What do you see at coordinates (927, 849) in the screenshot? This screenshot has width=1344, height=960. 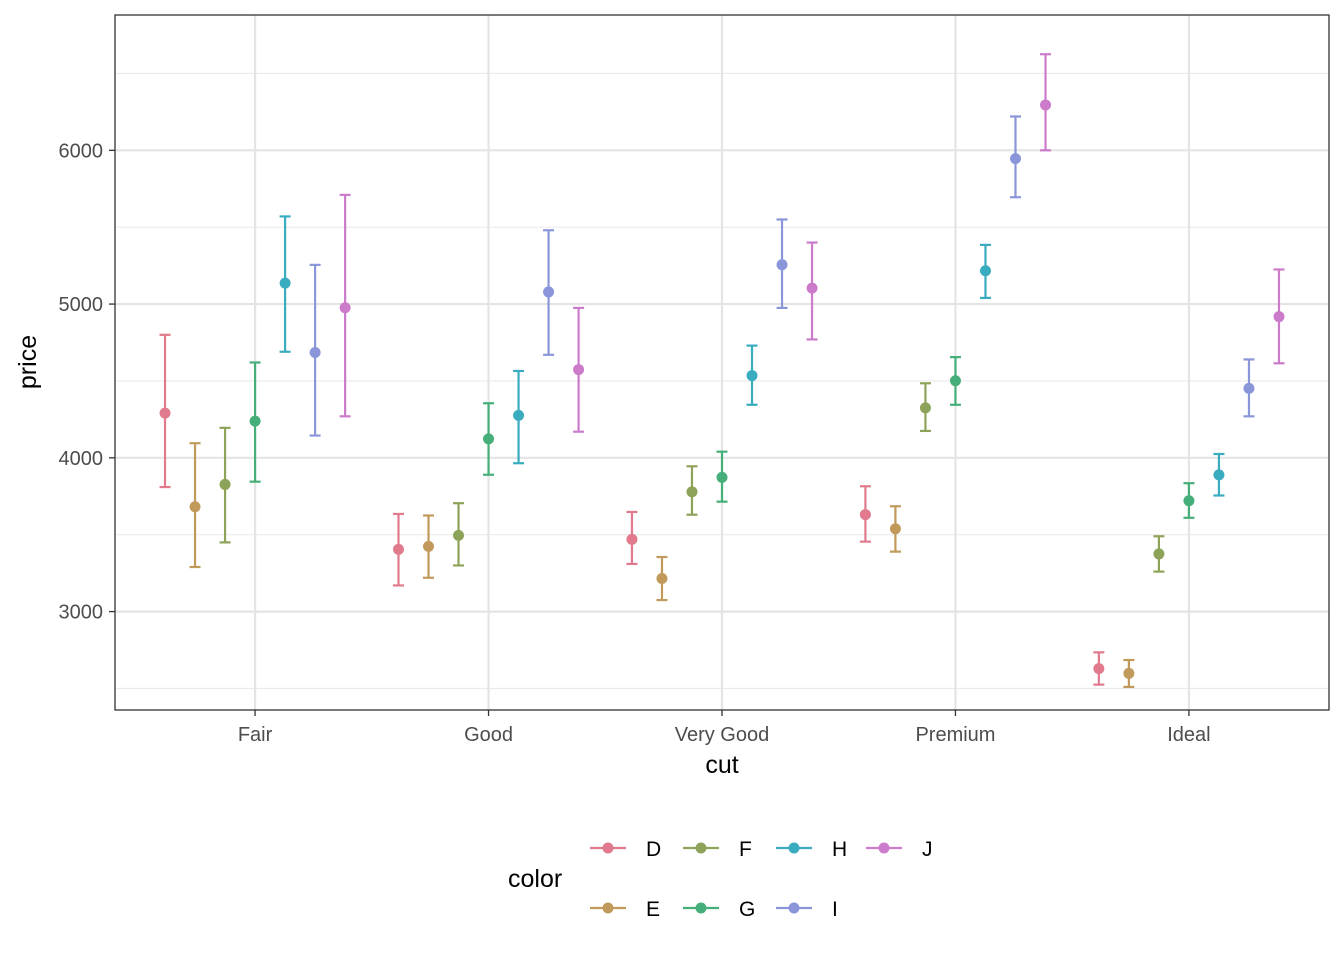 I see `legend-label: J` at bounding box center [927, 849].